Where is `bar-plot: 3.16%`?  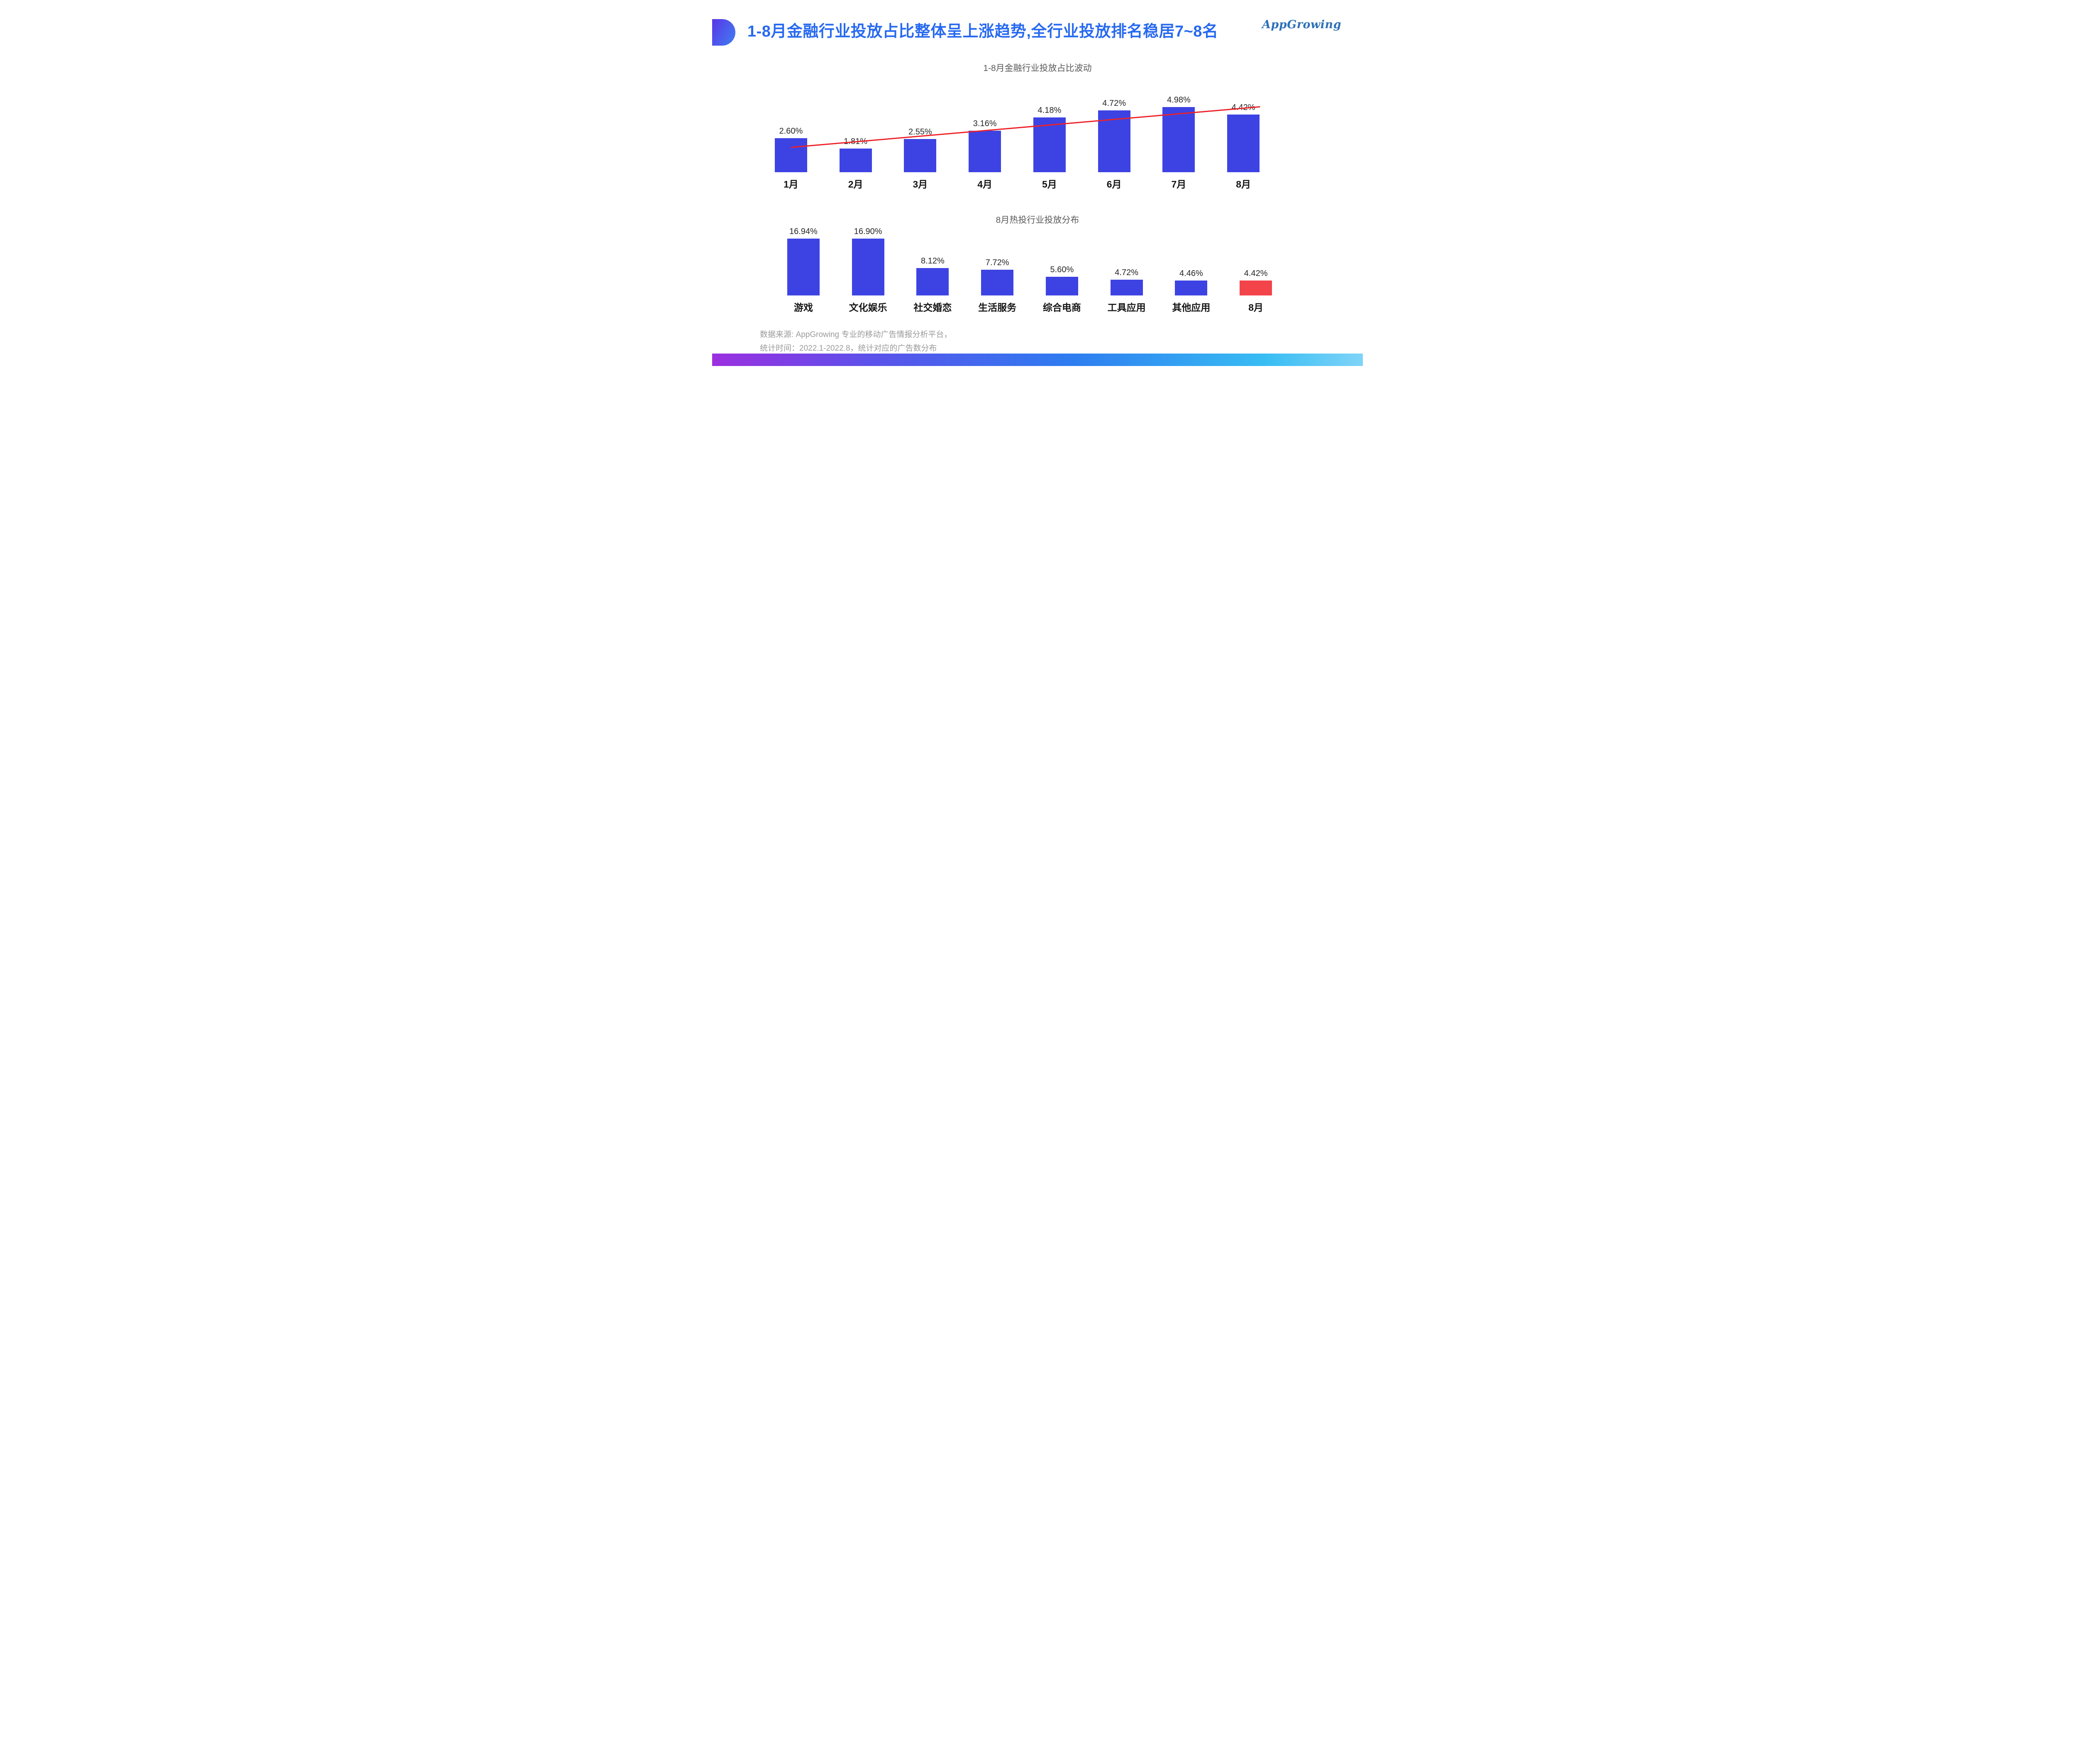
bar-plot: 3.16% is located at coordinates (985, 125).